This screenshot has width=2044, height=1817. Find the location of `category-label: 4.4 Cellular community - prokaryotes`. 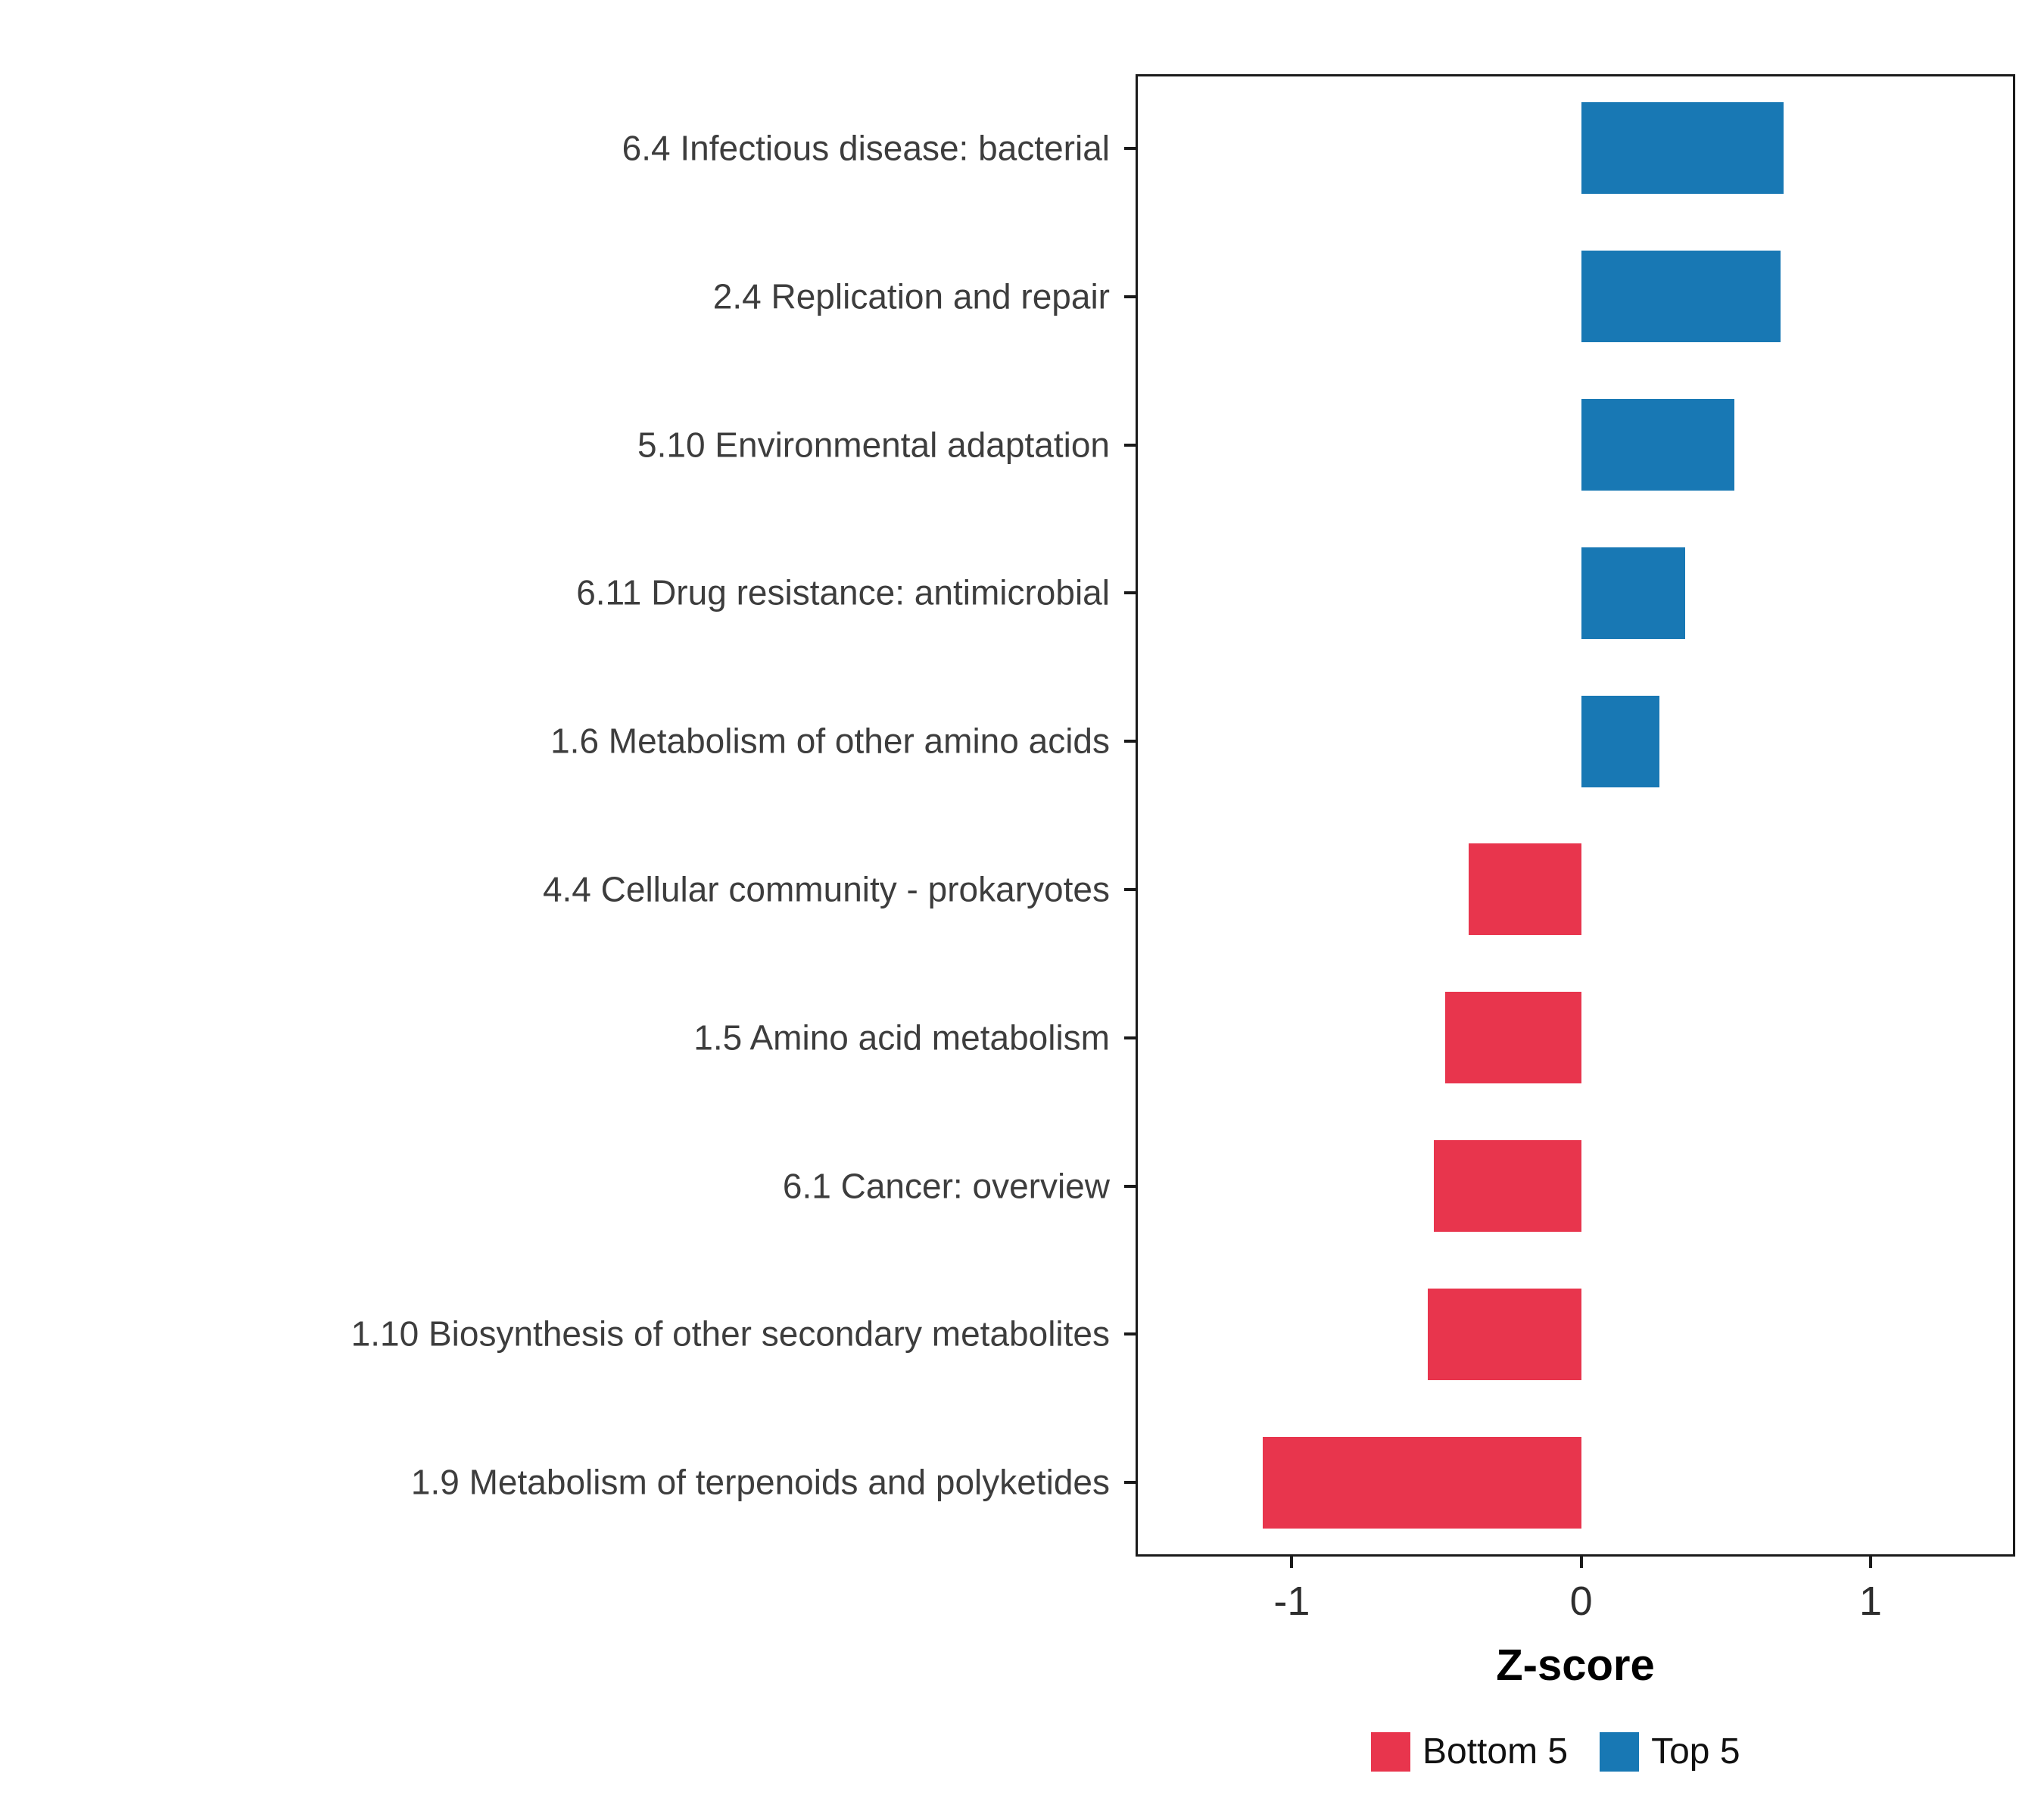

category-label: 4.4 Cellular community - prokaryotes is located at coordinates (826, 889).